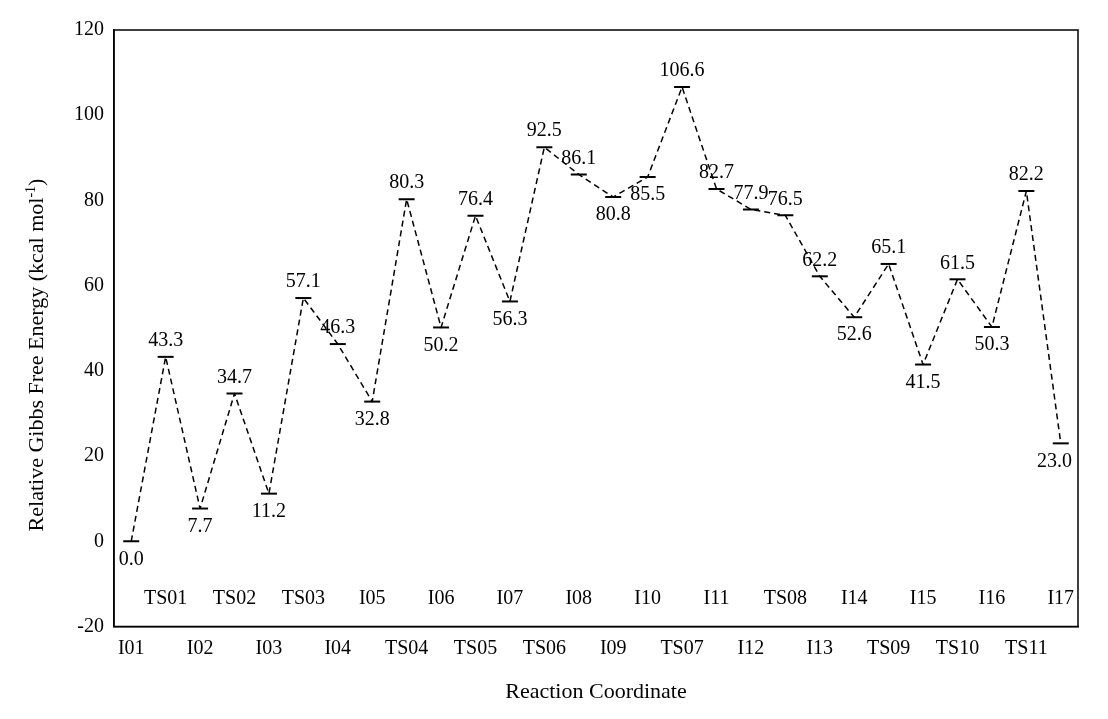  I want to click on text: 61.5, so click(957, 261).